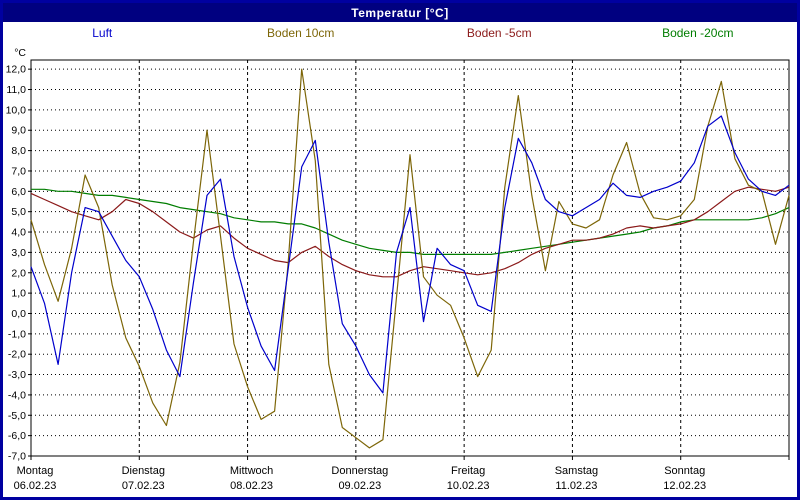  I want to click on x-date-label: 10.02.23, so click(468, 486).